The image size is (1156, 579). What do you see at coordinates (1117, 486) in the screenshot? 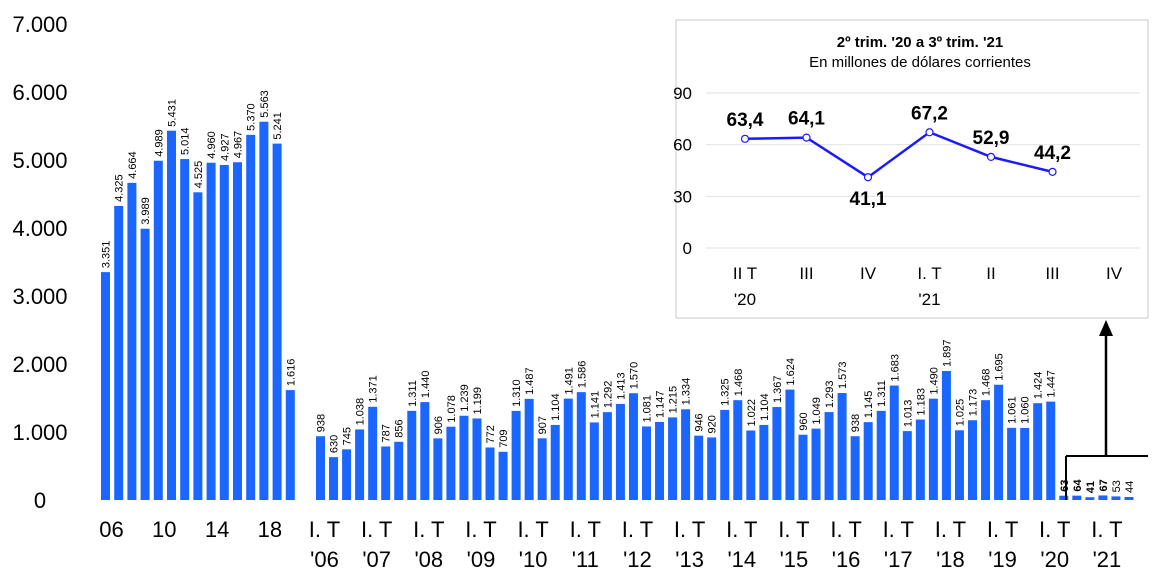
I see `bar-quarterly-value: 53` at bounding box center [1117, 486].